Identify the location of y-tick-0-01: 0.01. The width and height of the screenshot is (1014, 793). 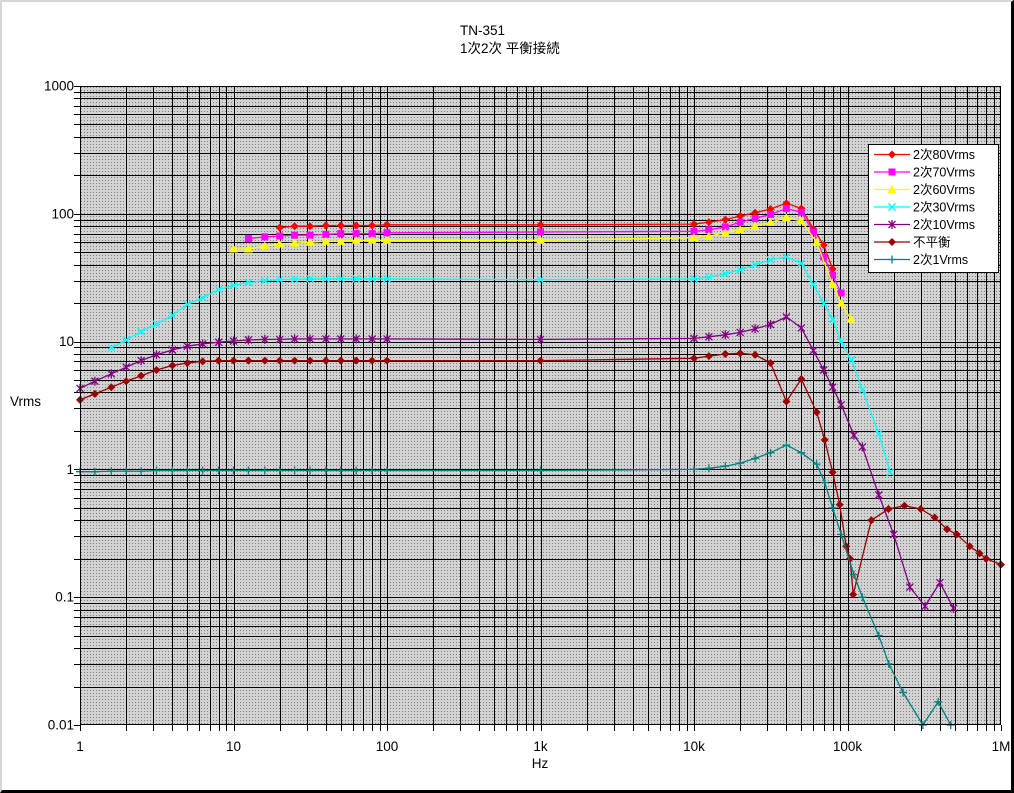
(61, 725).